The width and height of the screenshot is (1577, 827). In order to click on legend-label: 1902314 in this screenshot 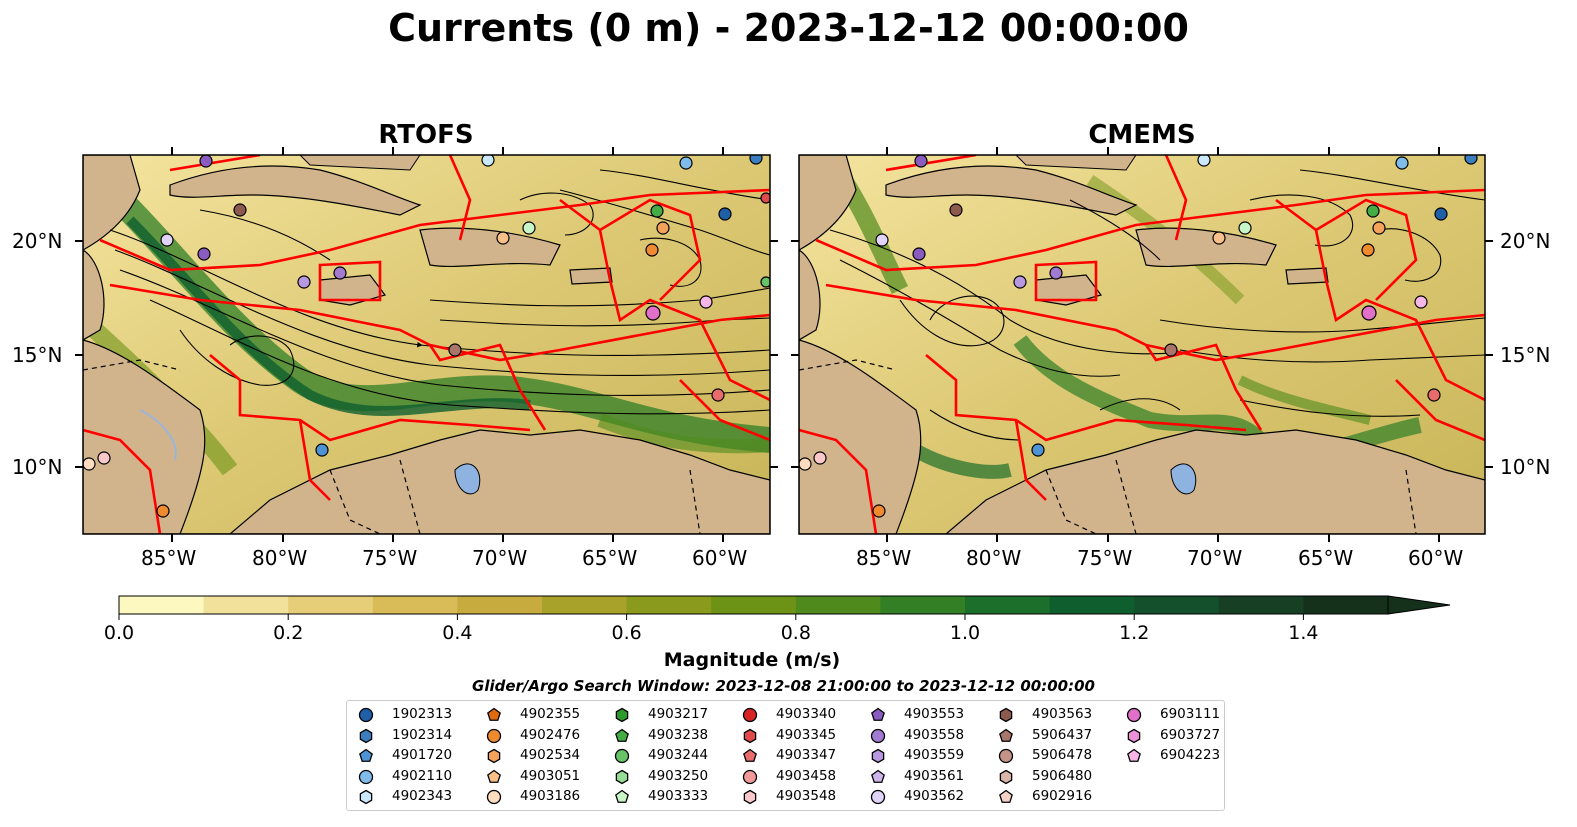, I will do `click(422, 734)`.